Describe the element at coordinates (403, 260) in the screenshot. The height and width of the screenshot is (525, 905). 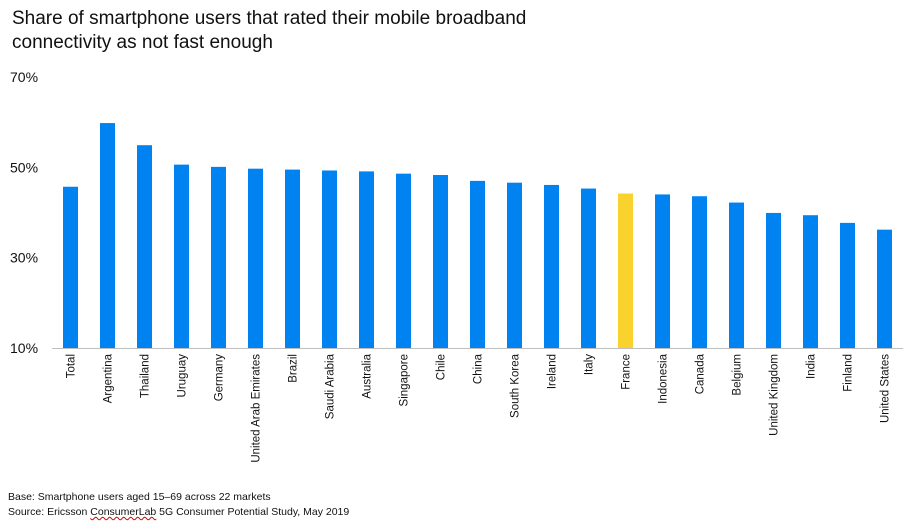
I see `bar-singapore` at that location.